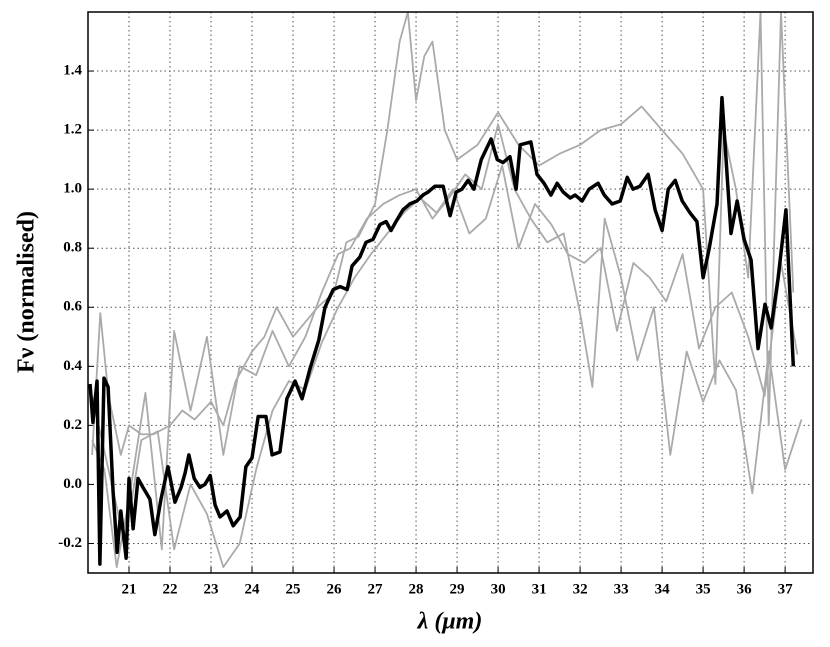  Describe the element at coordinates (72, 130) in the screenshot. I see `y-tick-label: 1.2` at that location.